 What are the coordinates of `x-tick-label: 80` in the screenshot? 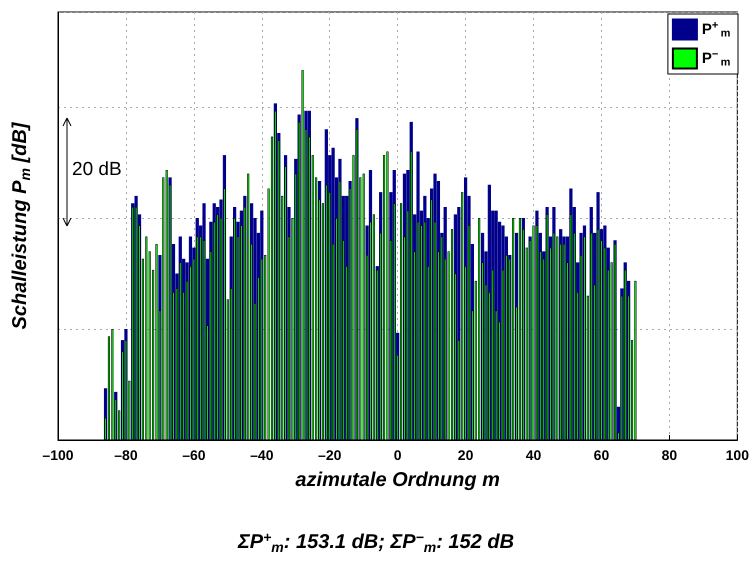 It's located at (670, 455).